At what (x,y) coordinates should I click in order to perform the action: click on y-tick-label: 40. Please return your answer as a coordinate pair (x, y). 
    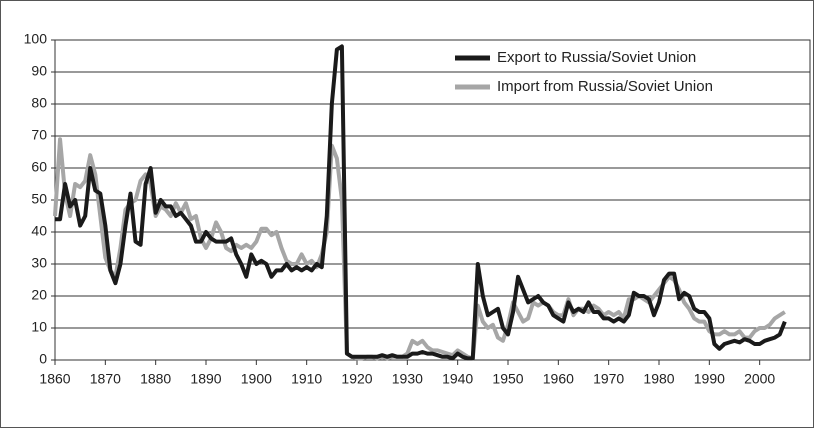
    Looking at the image, I should click on (39, 231).